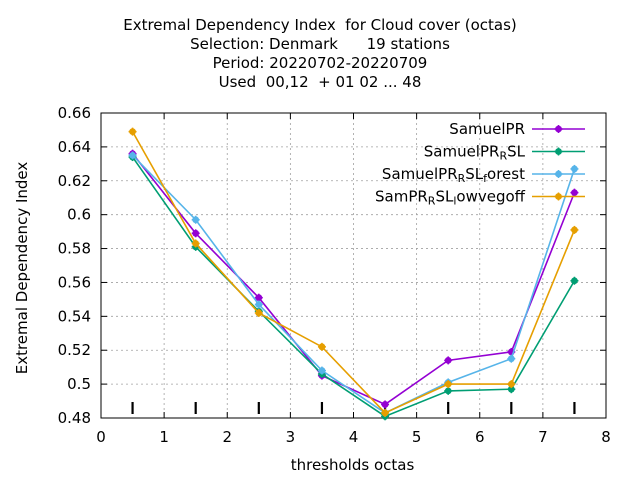 The image size is (640, 480). Describe the element at coordinates (74, 147) in the screenshot. I see `y-tick-label: 0.64` at that location.